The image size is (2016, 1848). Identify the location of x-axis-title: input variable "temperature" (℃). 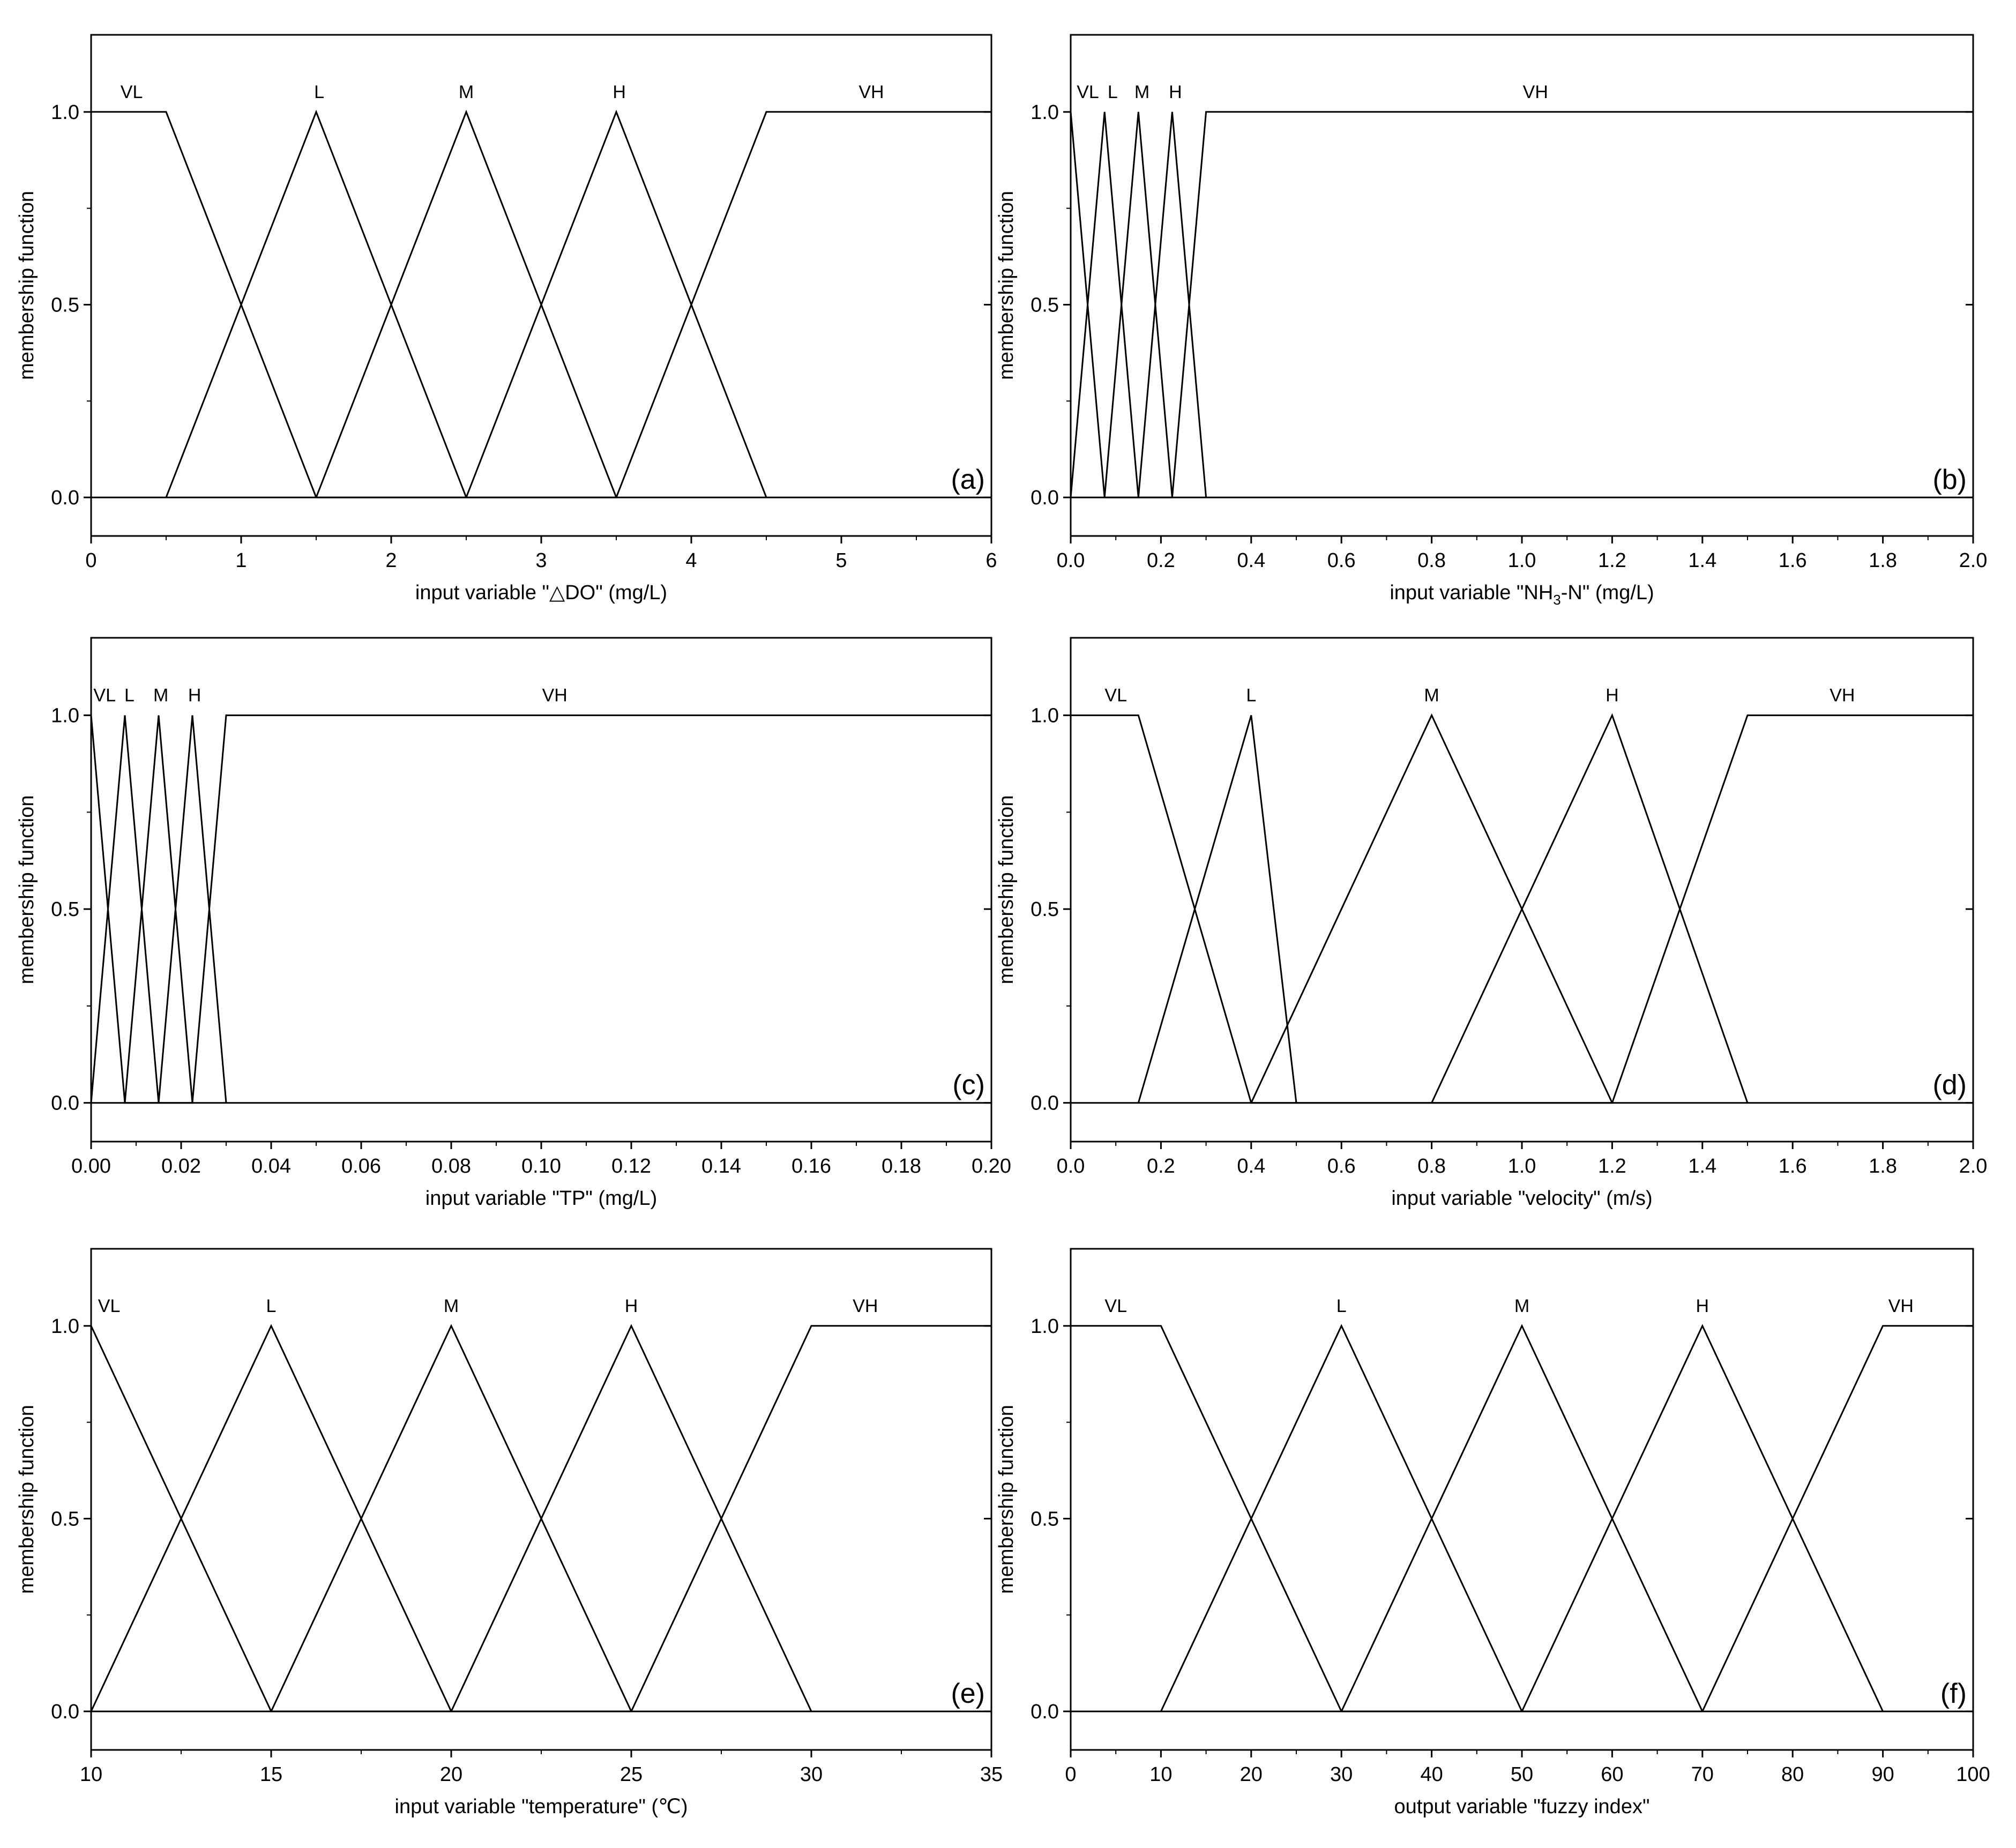
(541, 1806).